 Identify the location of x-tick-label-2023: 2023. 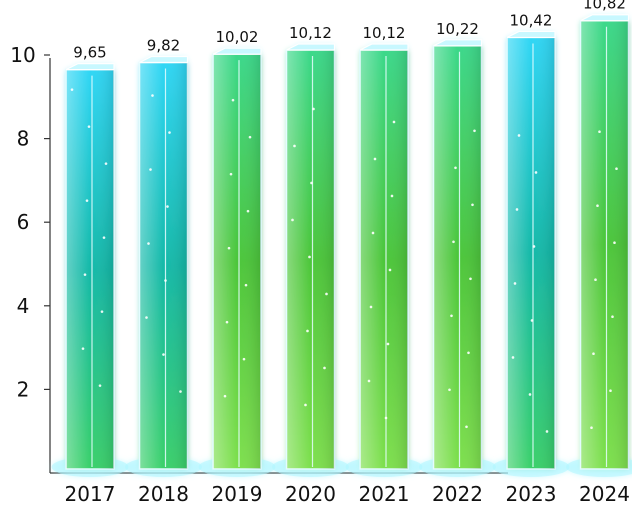
(531, 493).